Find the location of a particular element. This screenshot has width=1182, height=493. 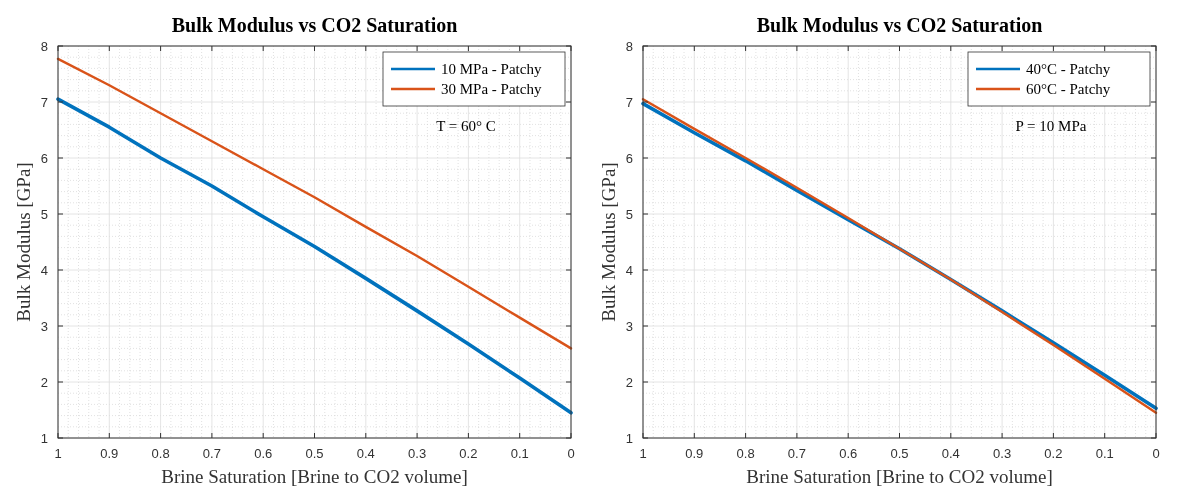

annotation: P = 10 MPa is located at coordinates (1051, 126).